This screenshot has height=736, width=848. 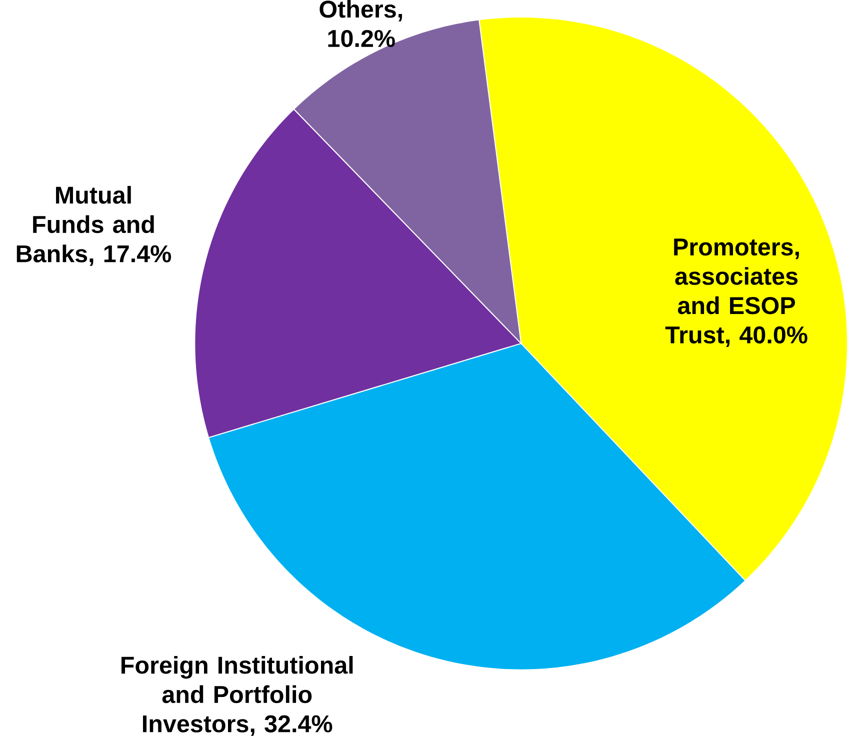 I want to click on slice-label: Others, 10.2%, so click(x=361, y=24).